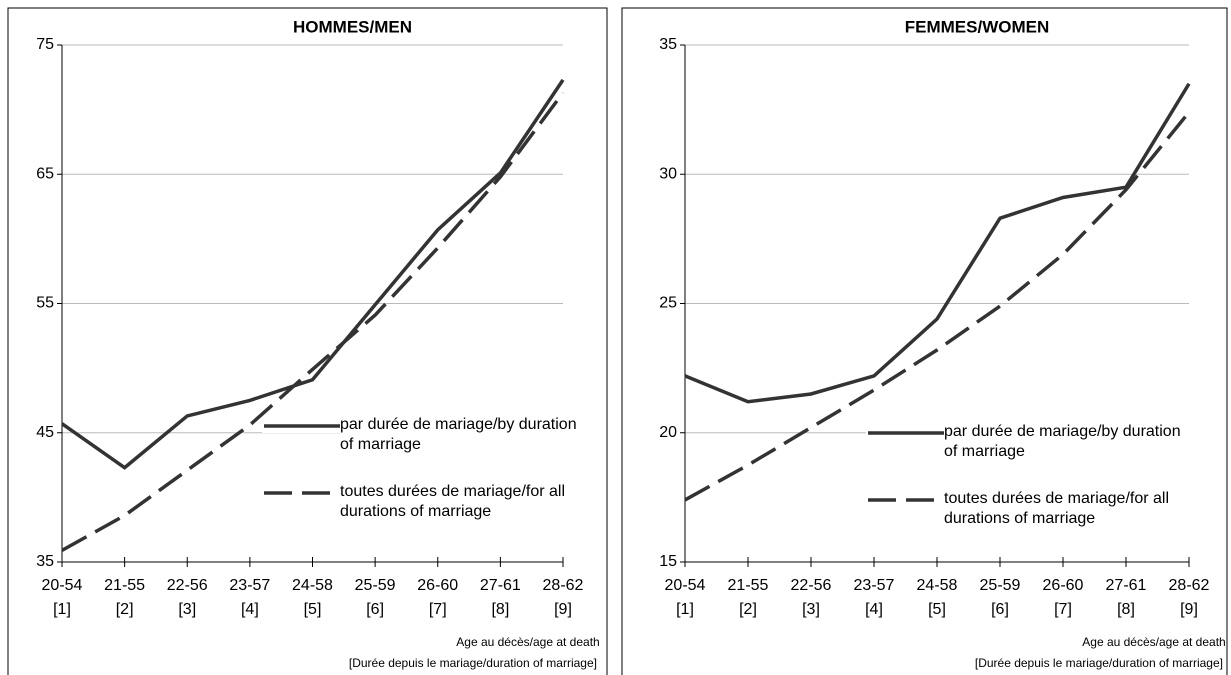 This screenshot has height=675, width=1231. What do you see at coordinates (45, 44) in the screenshot?
I see `y-tick-label: 75` at bounding box center [45, 44].